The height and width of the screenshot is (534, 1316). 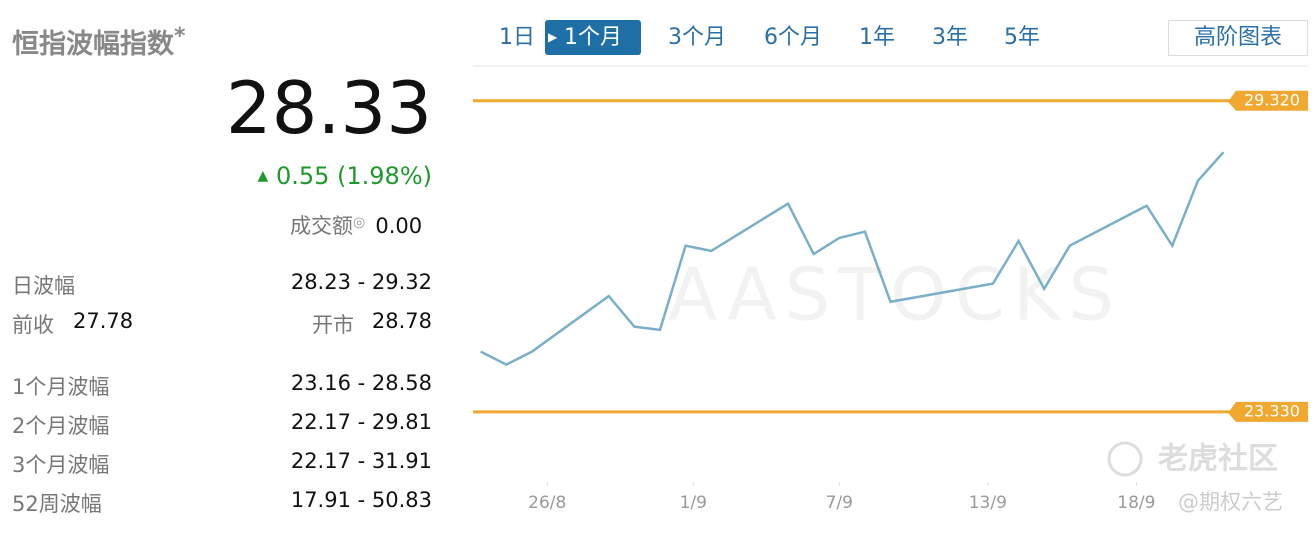 I want to click on stat-value: 22.17 - 29.81, so click(x=361, y=422).